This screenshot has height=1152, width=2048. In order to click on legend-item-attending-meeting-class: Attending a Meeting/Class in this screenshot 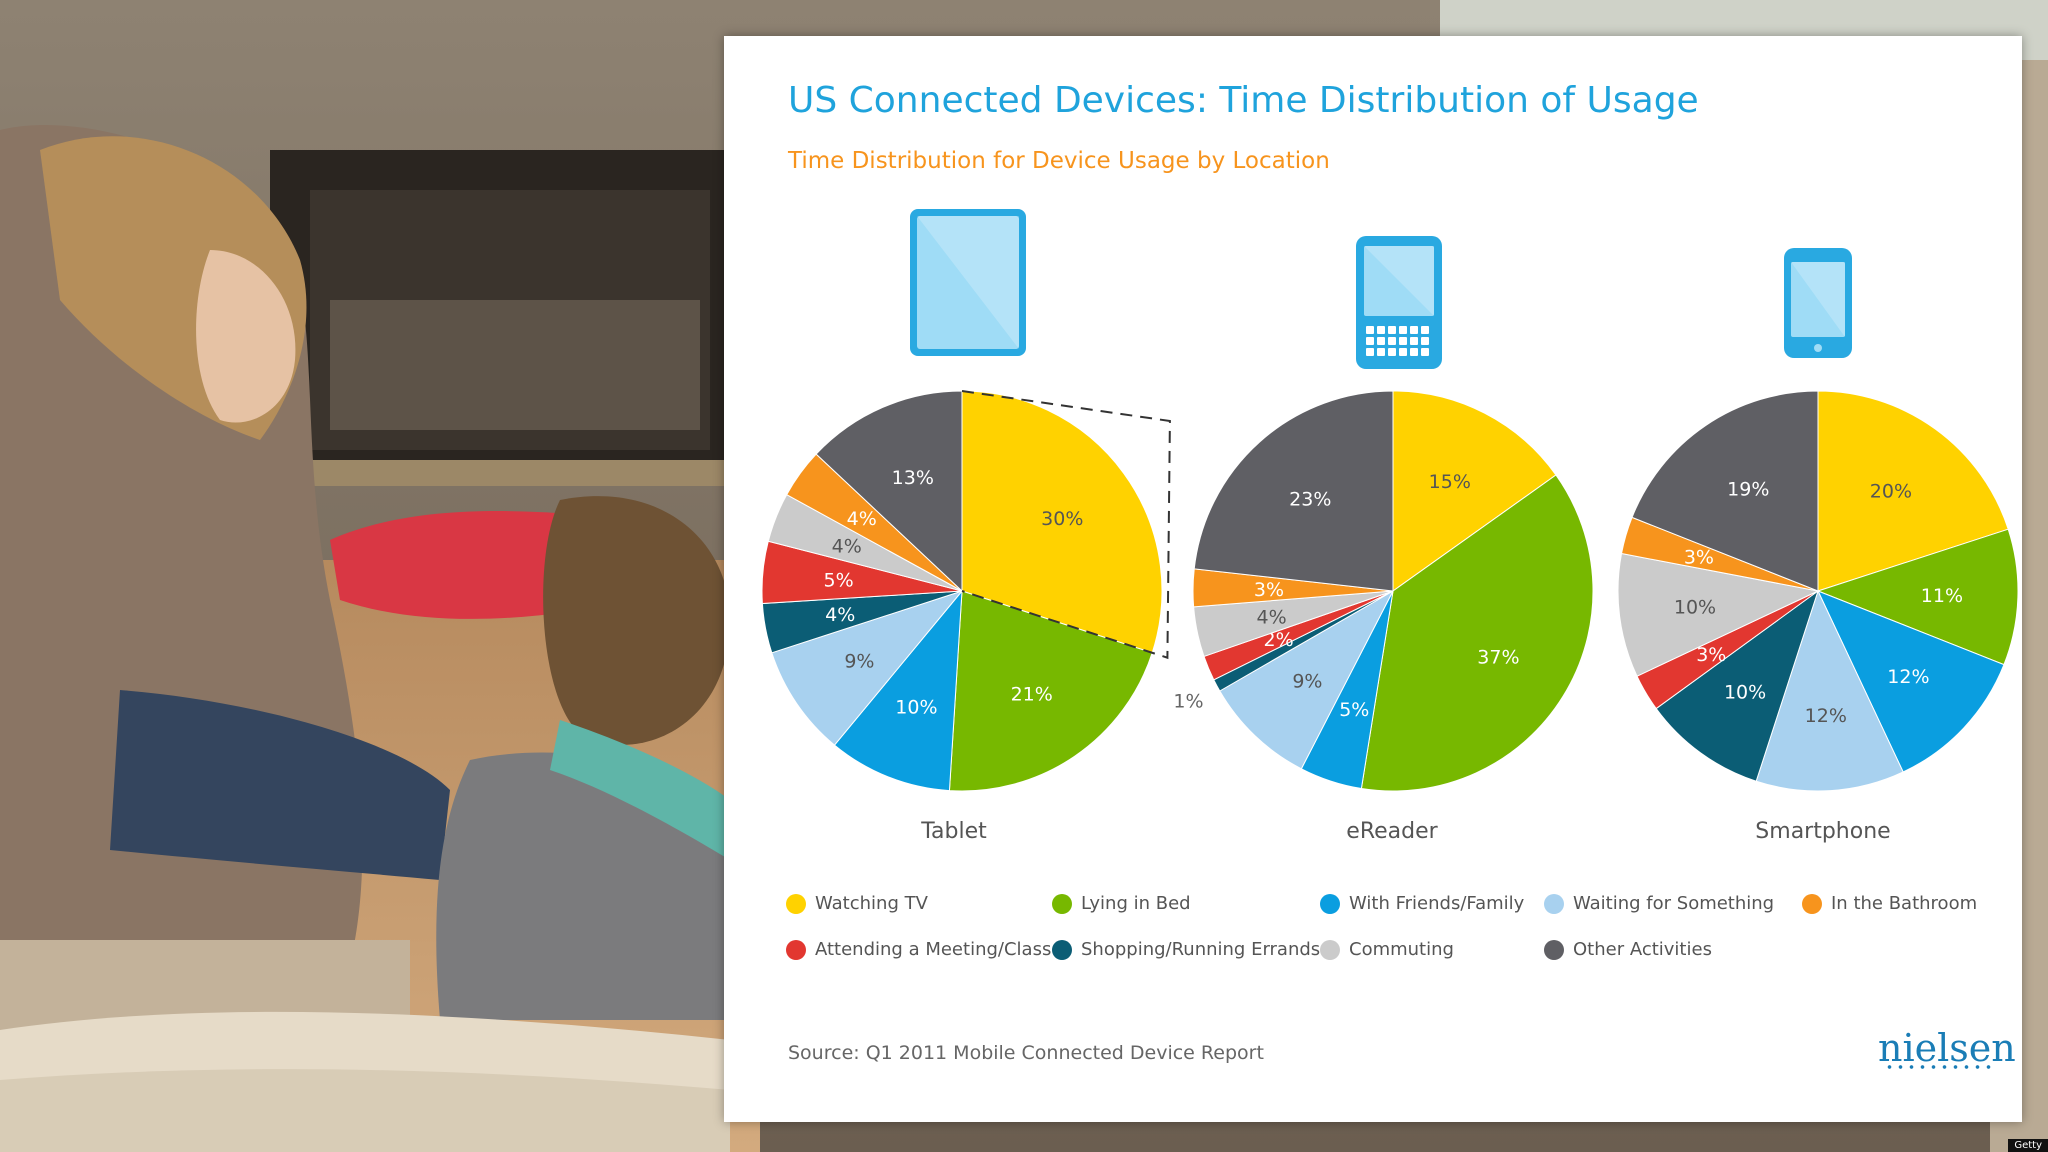, I will do `click(918, 949)`.